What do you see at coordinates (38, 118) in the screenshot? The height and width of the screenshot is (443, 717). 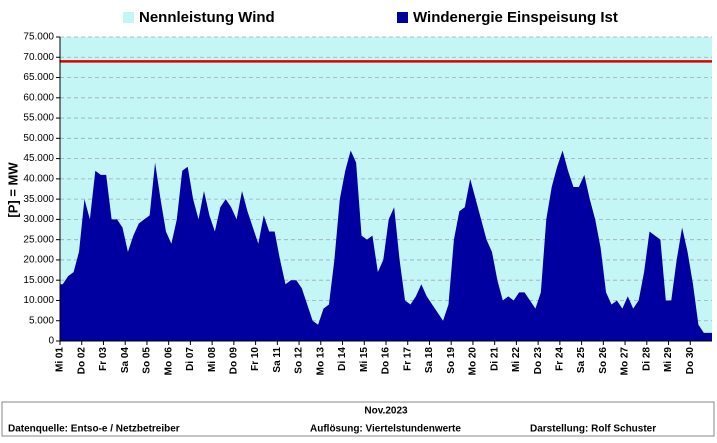 I see `y-tick-label: 55.000` at bounding box center [38, 118].